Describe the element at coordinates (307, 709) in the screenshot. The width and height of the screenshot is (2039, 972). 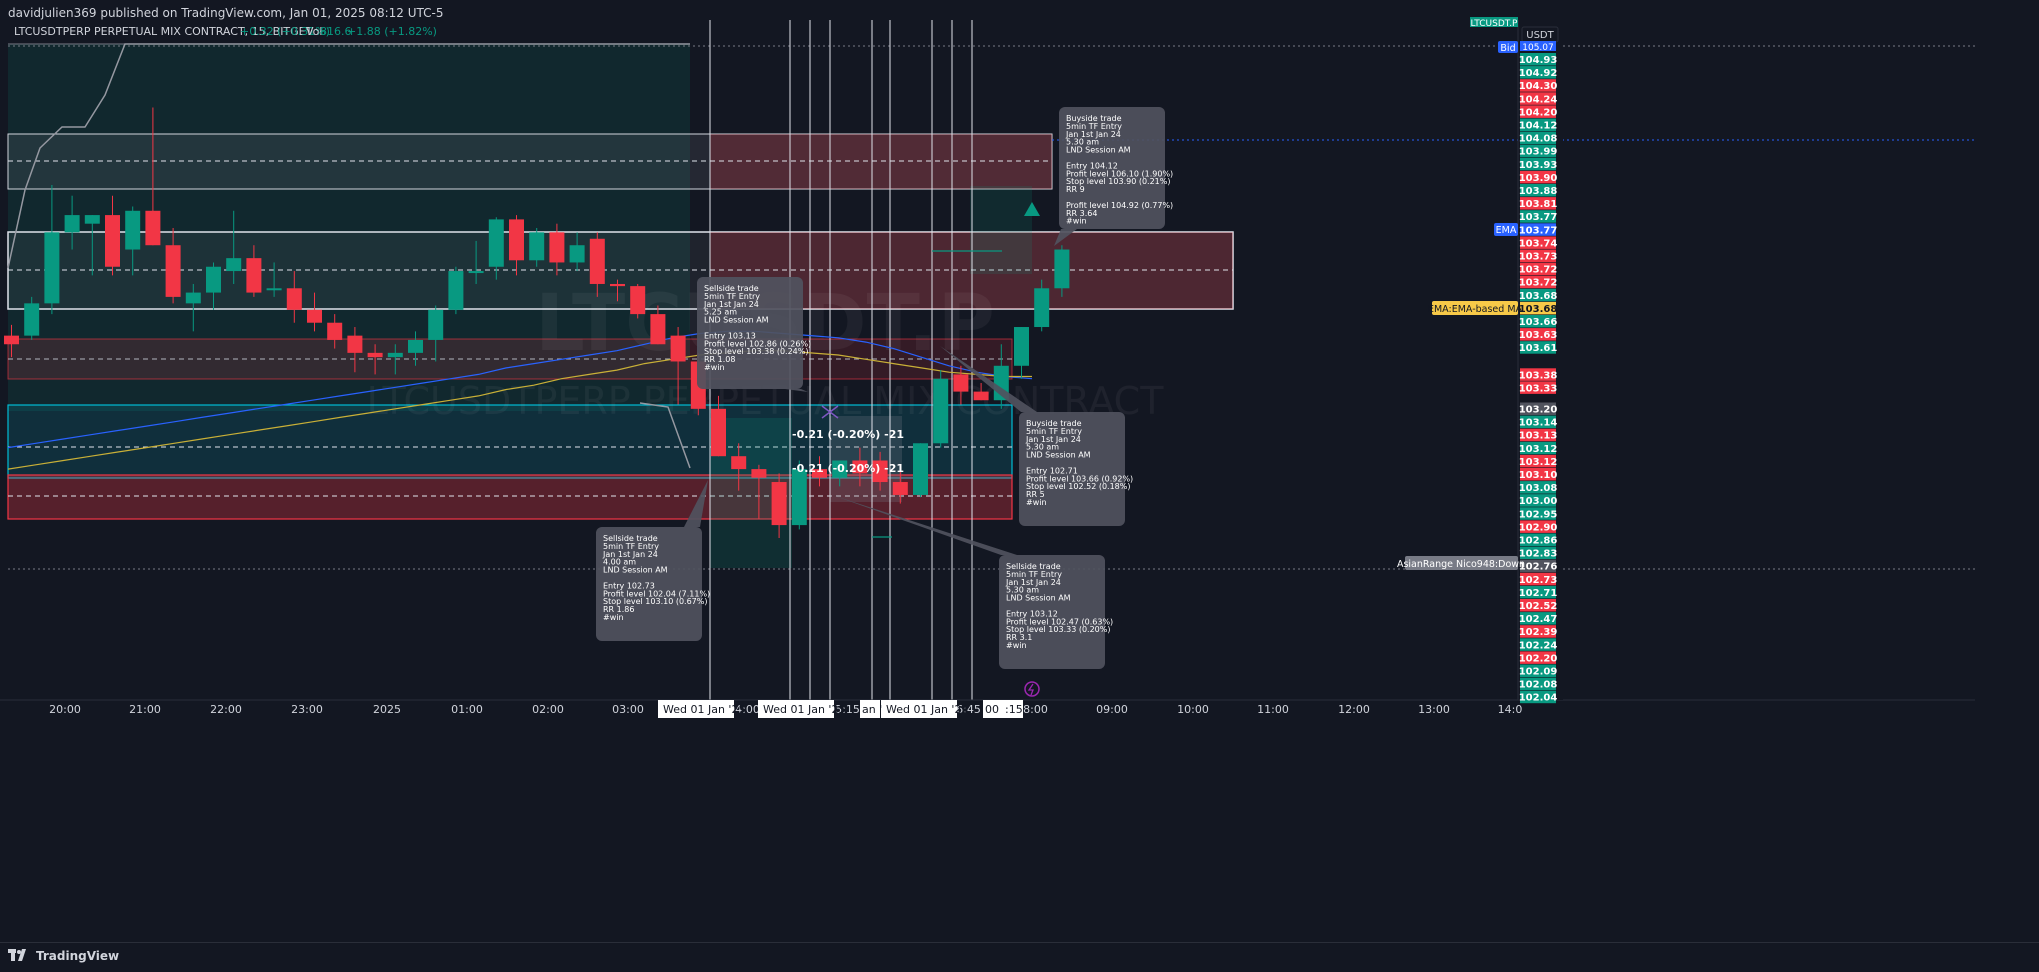
I see `time-tick-label: 23:00` at that location.